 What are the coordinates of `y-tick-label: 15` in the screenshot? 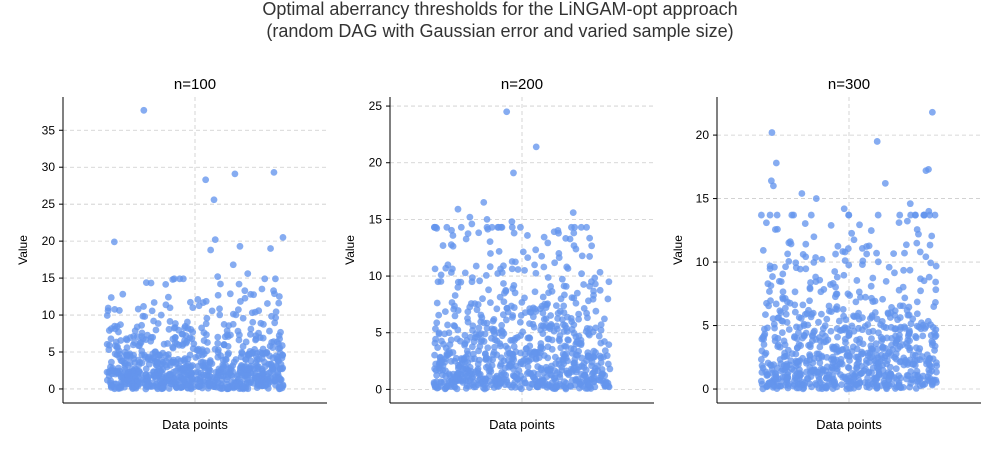 It's located at (703, 199).